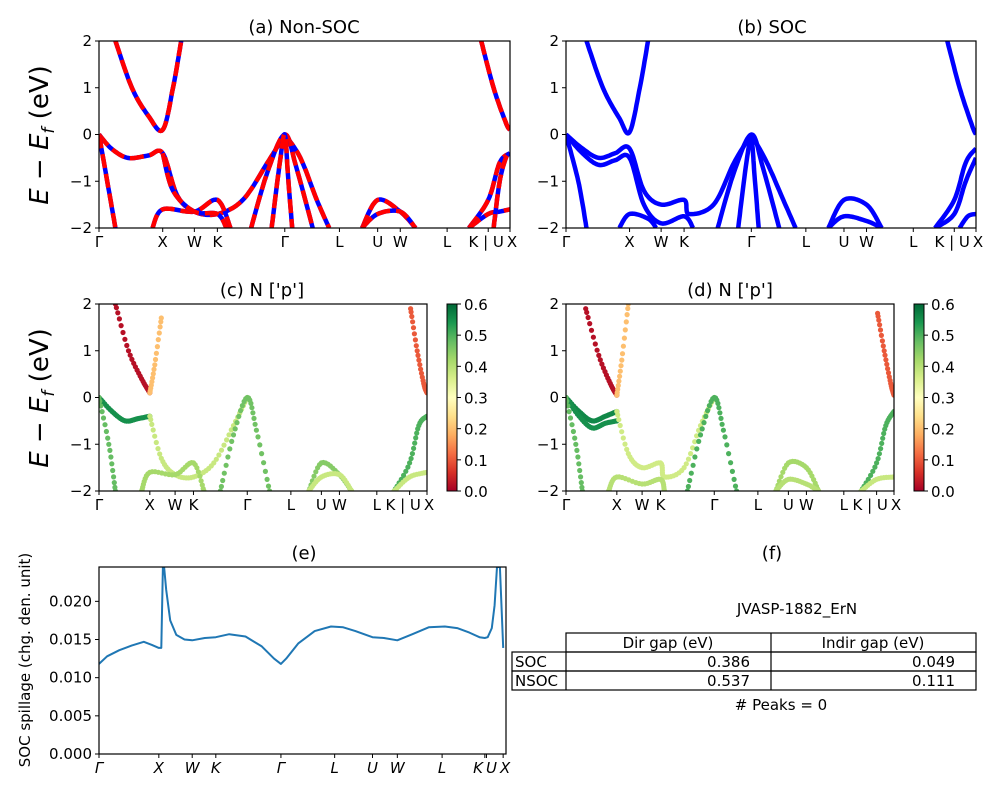  What do you see at coordinates (159, 768) in the screenshot?
I see `x-tick-label-e: X` at bounding box center [159, 768].